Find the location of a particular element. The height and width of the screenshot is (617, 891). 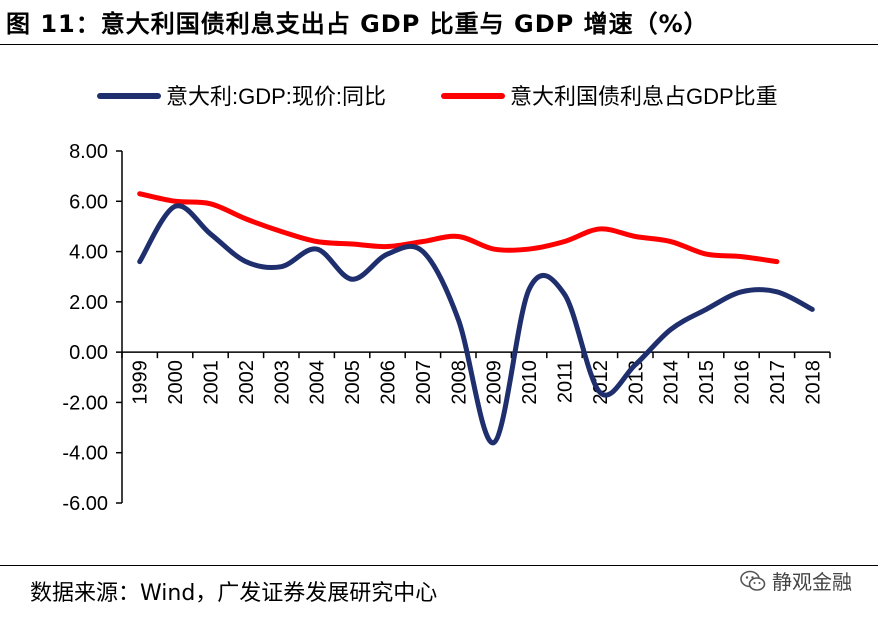

legend-label: 意大利国债利息占GDP比重 is located at coordinates (644, 96).